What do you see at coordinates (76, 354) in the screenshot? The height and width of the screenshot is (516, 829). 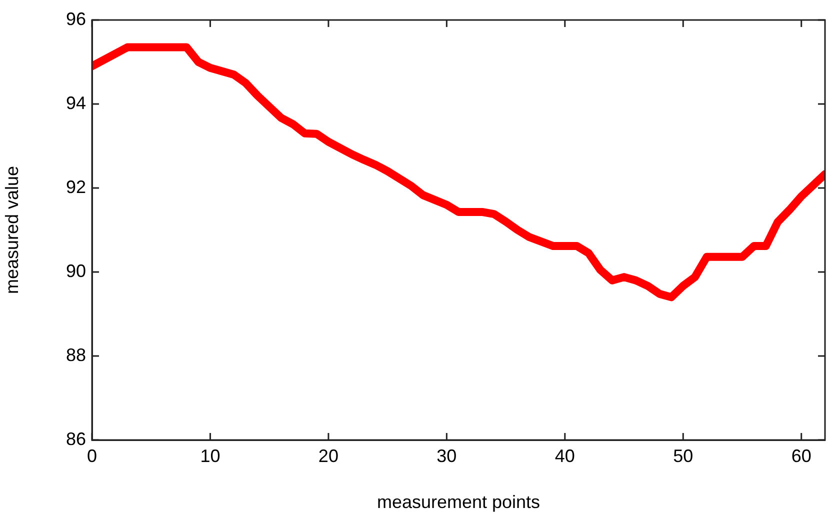 I see `y-tick-label: 88` at bounding box center [76, 354].